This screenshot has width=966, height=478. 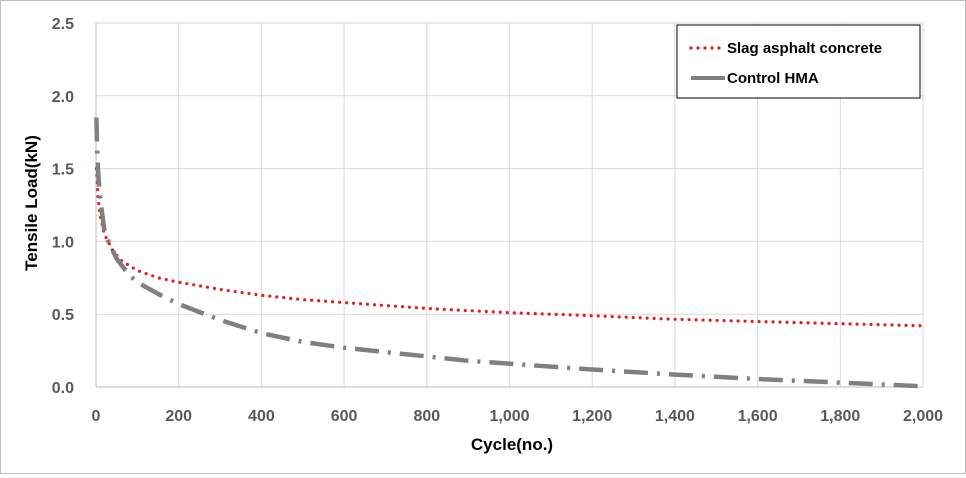 I want to click on x-tick-label: 0, so click(x=96, y=416).